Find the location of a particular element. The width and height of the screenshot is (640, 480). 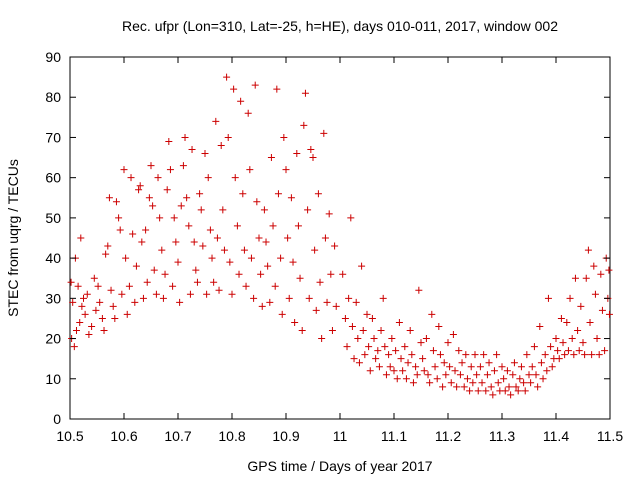

x-tick-label: 10.8 is located at coordinates (231, 436).